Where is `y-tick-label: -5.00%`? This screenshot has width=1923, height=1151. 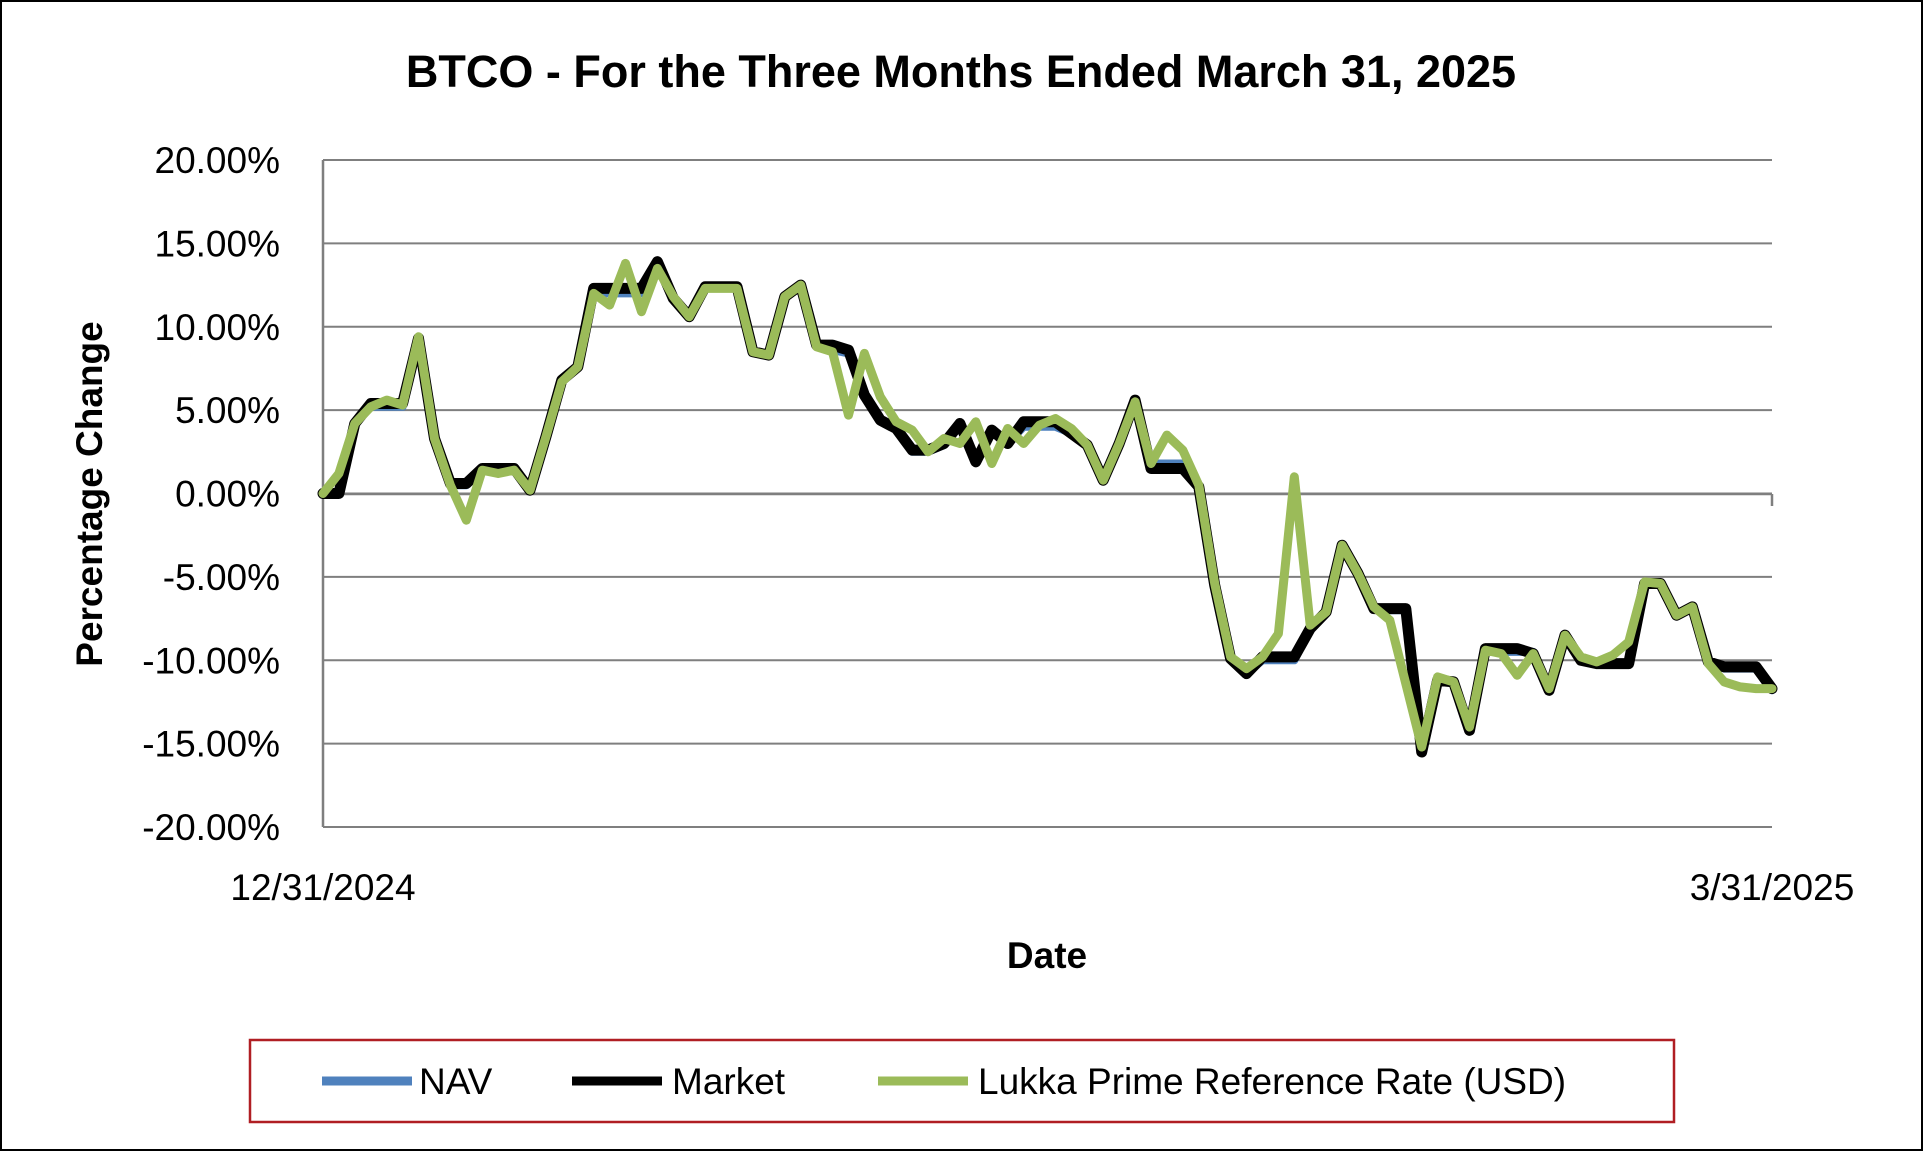
y-tick-label: -5.00% is located at coordinates (221, 577).